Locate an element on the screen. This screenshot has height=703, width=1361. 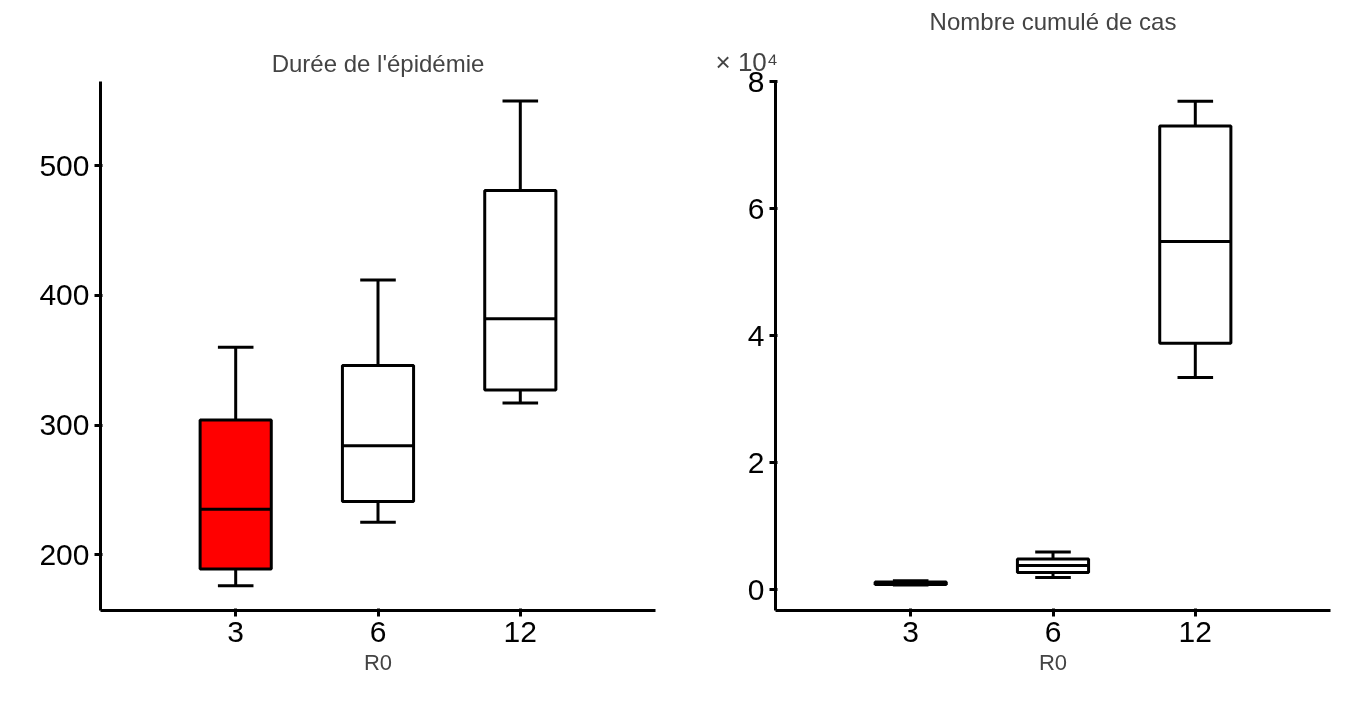
y-tick-label: 400 is located at coordinates (64, 295).